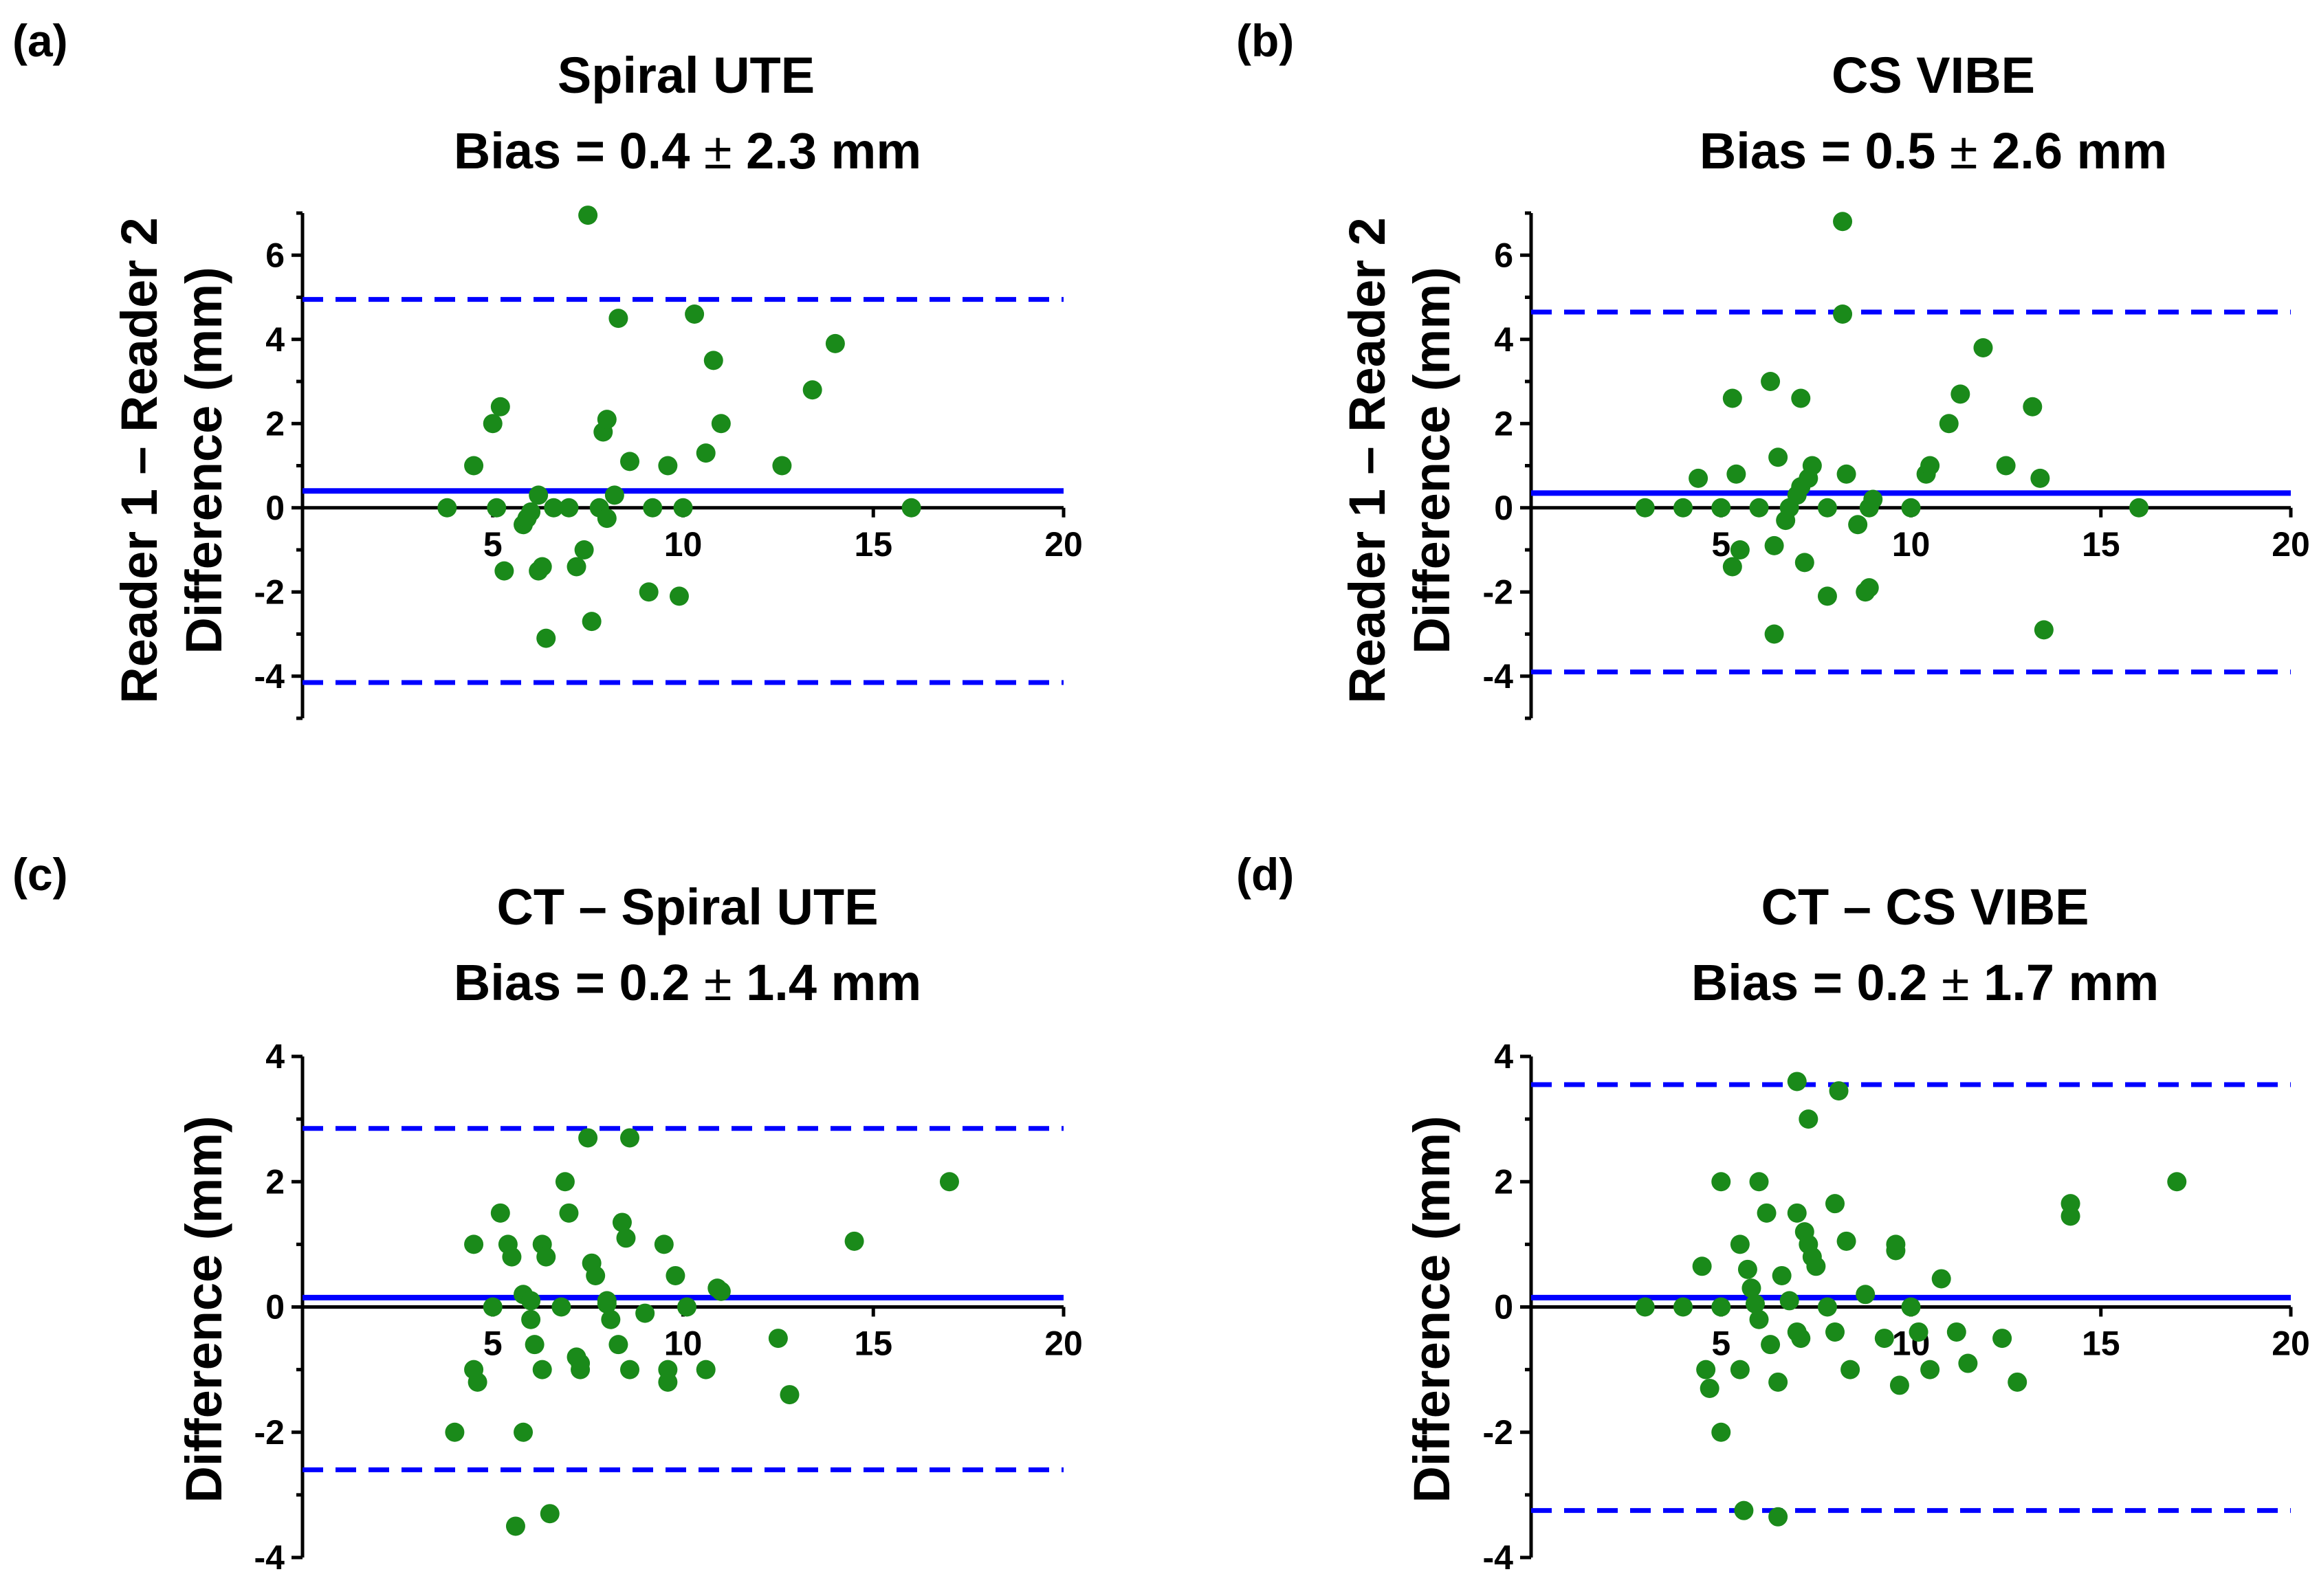 The width and height of the screenshot is (2319, 1596). What do you see at coordinates (683, 544) in the screenshot?
I see `x-tick-label: 10` at bounding box center [683, 544].